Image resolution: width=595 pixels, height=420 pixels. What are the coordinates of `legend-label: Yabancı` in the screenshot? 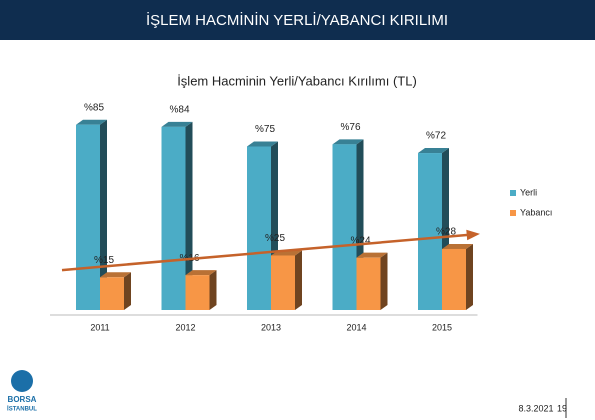 It's located at (536, 212).